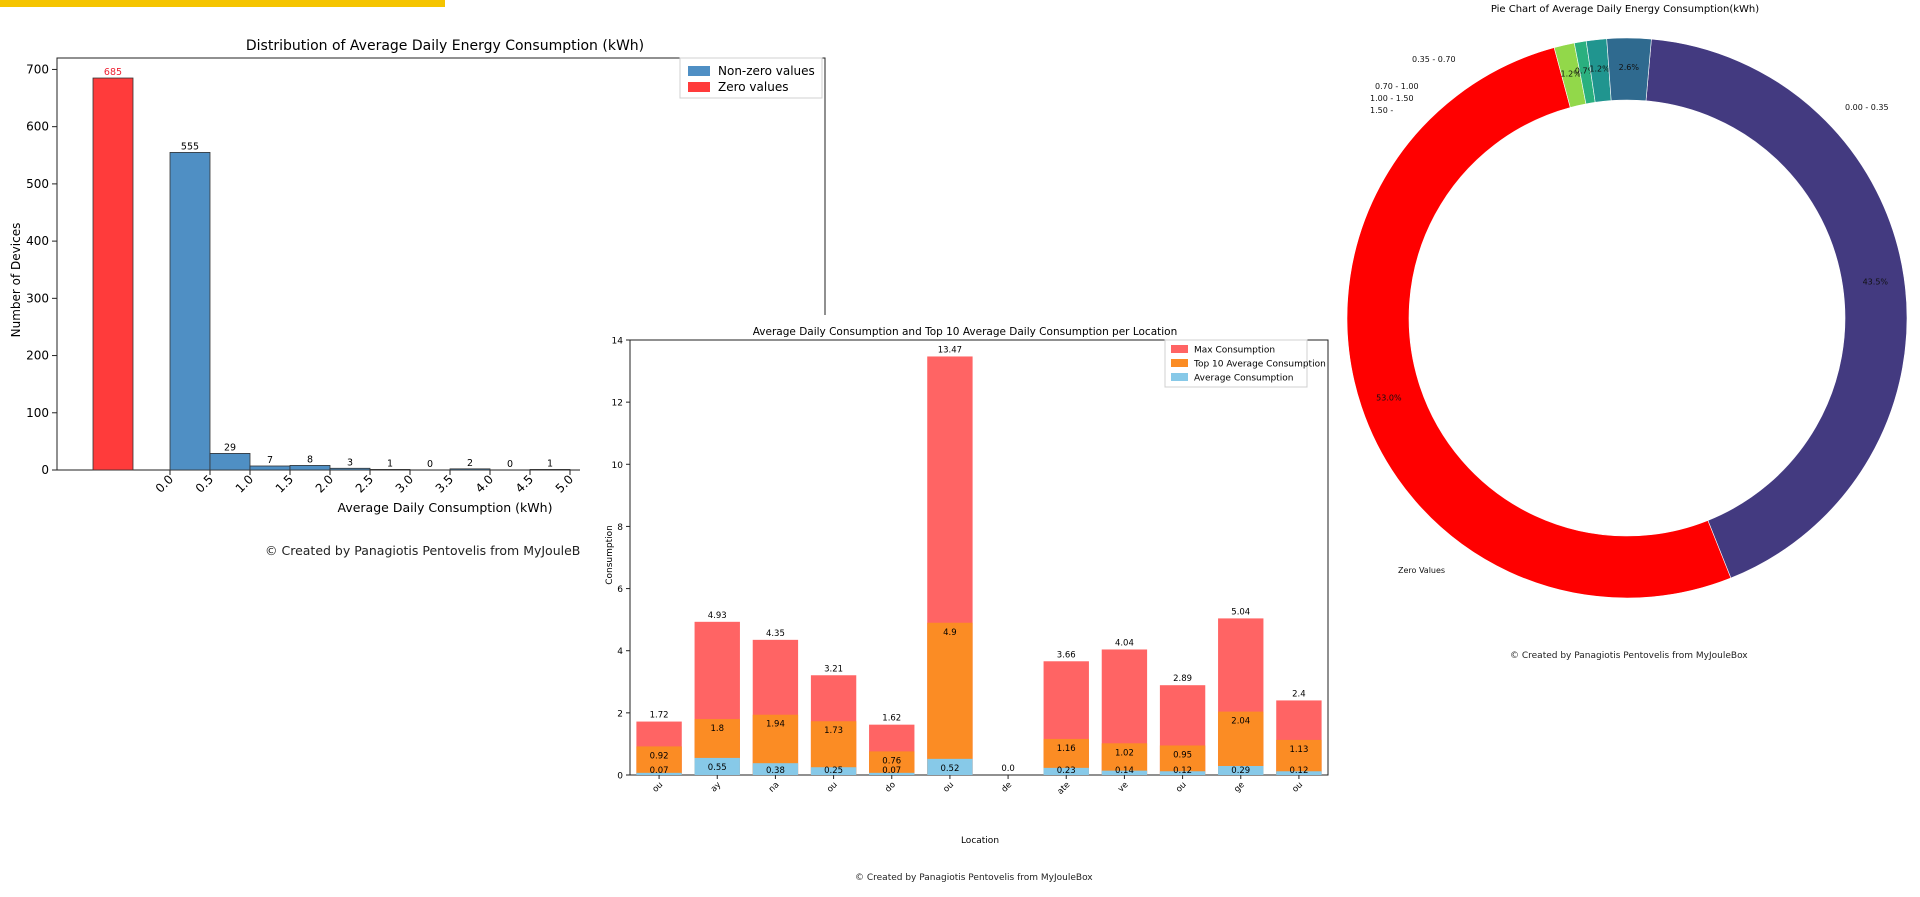 This screenshot has width=1920, height=897. Describe the element at coordinates (1434, 59) in the screenshot. I see `pie-slice-label: 0.35 - 0.70` at that location.